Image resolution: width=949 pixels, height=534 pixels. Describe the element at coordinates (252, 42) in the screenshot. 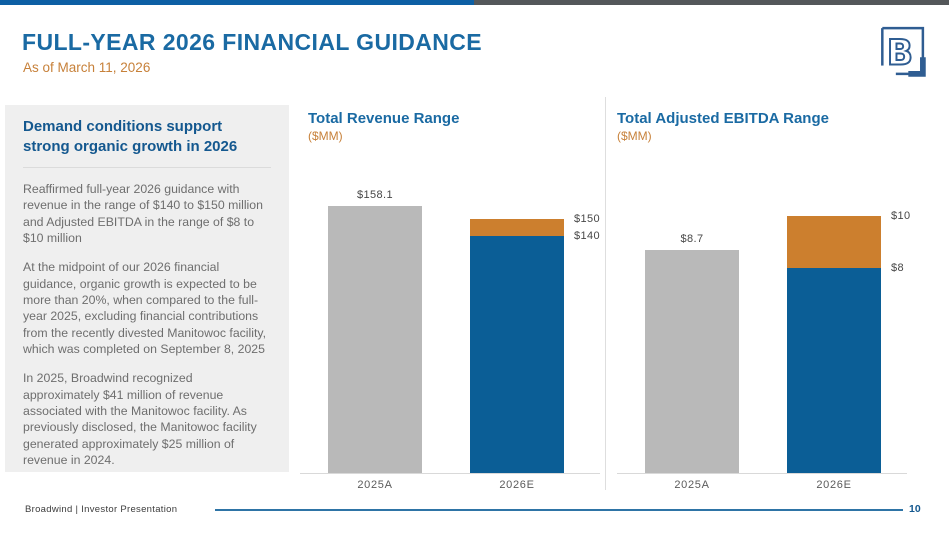

I see `page-title: FULL-YEAR 2026 FINANCIAL GUIDANCE` at that location.